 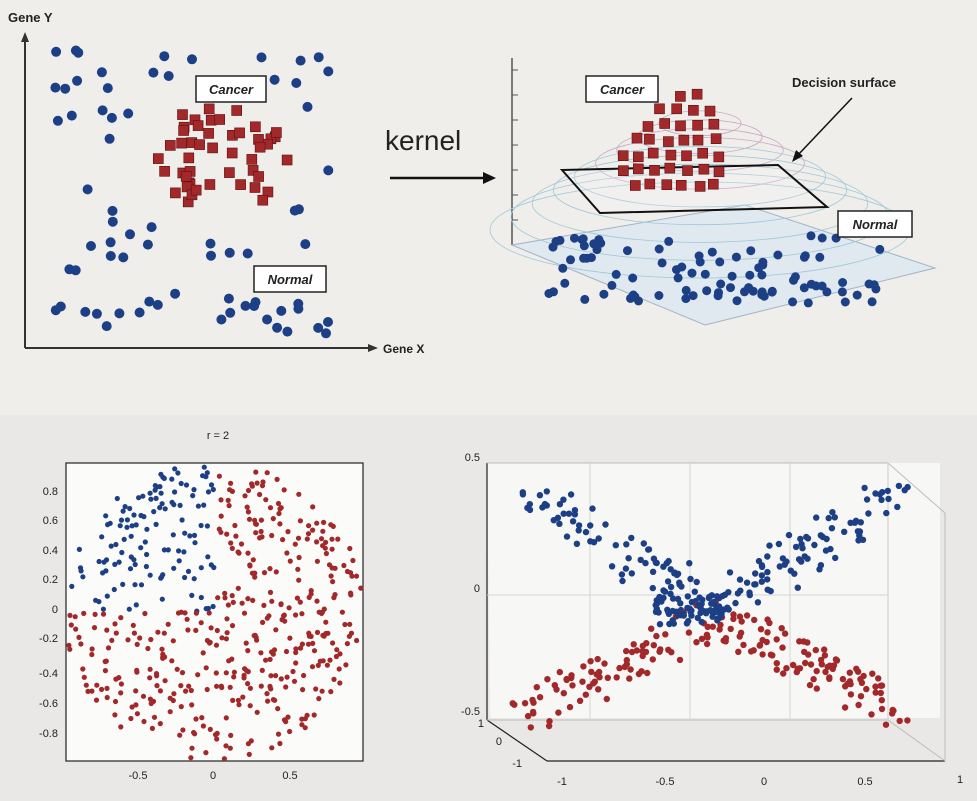 I want to click on normal-box-left: Normal, so click(x=290, y=279).